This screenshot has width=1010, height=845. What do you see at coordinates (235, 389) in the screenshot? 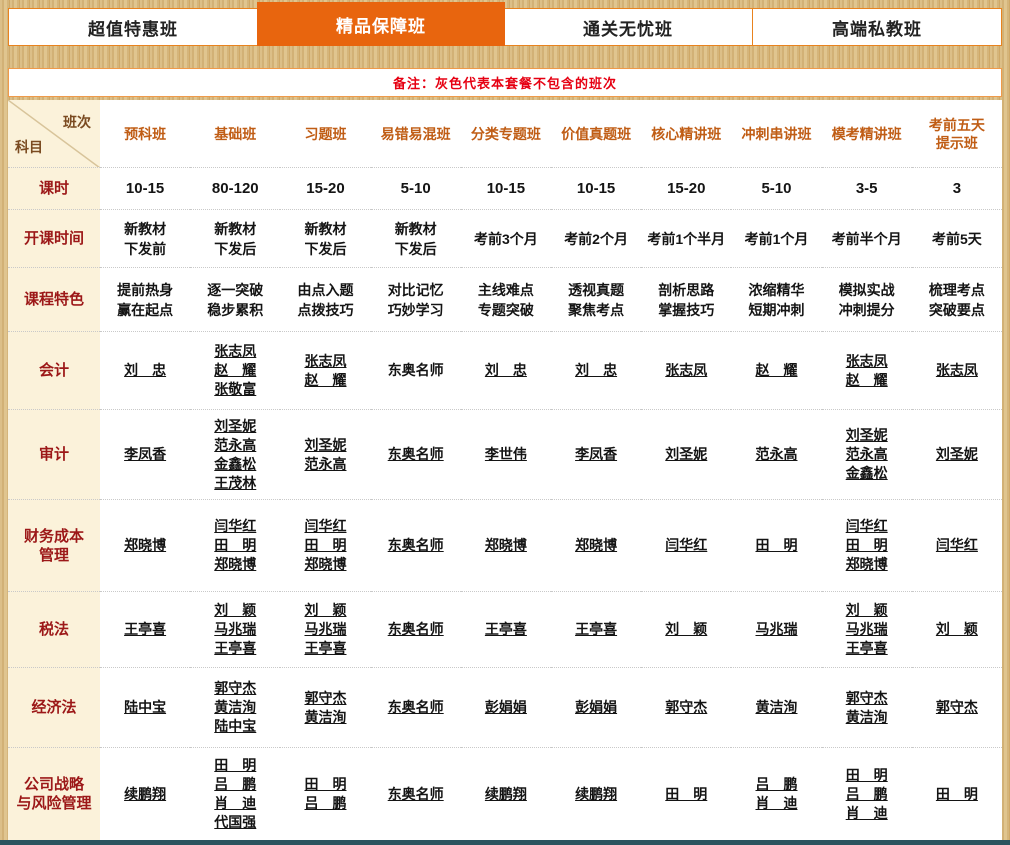
I see `teacher-link: 张敬富` at bounding box center [235, 389].